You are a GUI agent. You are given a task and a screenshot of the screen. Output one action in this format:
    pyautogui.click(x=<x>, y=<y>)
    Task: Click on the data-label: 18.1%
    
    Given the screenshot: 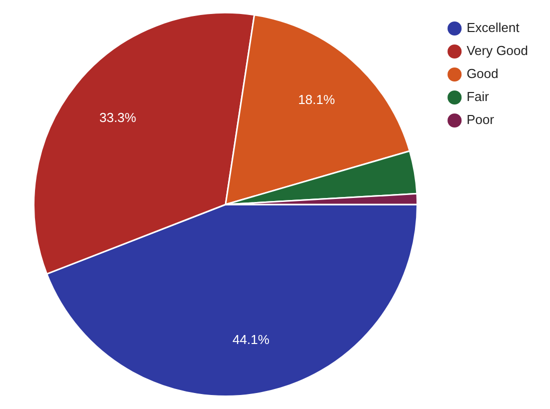 What is the action you would take?
    pyautogui.click(x=317, y=100)
    